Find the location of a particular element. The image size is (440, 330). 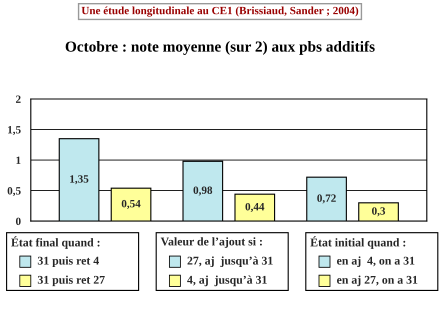

text: en aj 4, on a 31 is located at coordinates (375, 262).